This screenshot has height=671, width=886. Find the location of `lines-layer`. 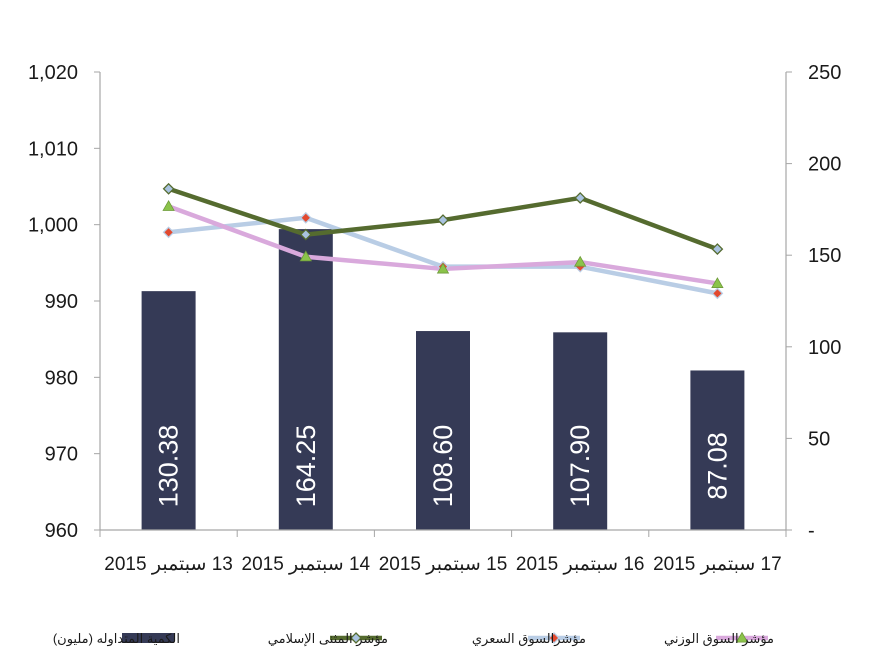

lines-layer is located at coordinates (443, 241).